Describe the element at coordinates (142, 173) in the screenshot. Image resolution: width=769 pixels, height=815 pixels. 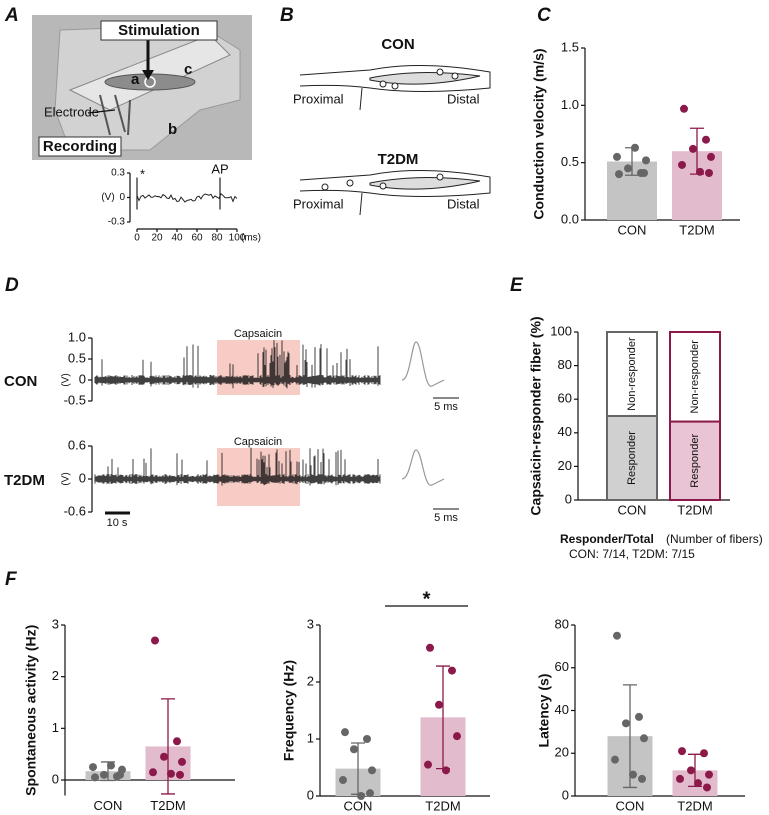
I see `annotation: *` at that location.